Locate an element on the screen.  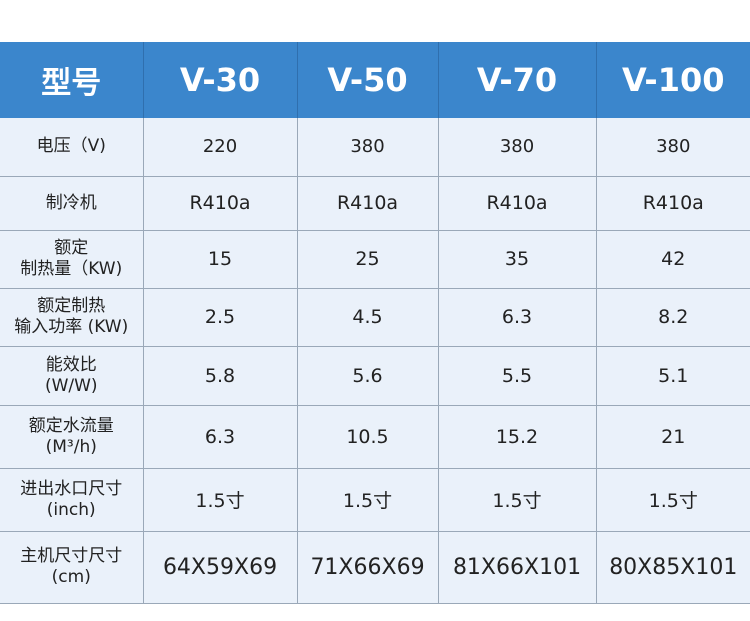
table-cell: 5.1 is located at coordinates (673, 376).